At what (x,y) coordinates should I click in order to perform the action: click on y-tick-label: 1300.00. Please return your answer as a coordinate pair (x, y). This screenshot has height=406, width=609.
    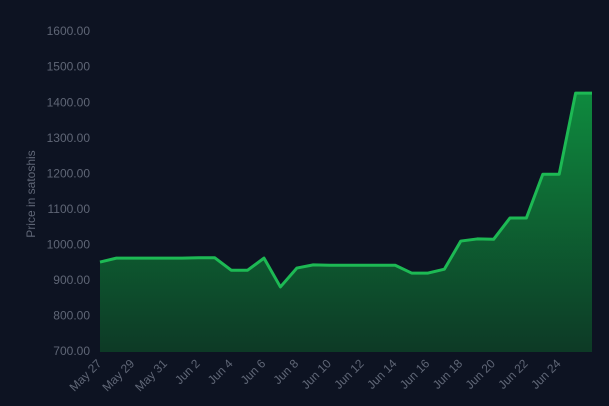
    Looking at the image, I should click on (69, 138).